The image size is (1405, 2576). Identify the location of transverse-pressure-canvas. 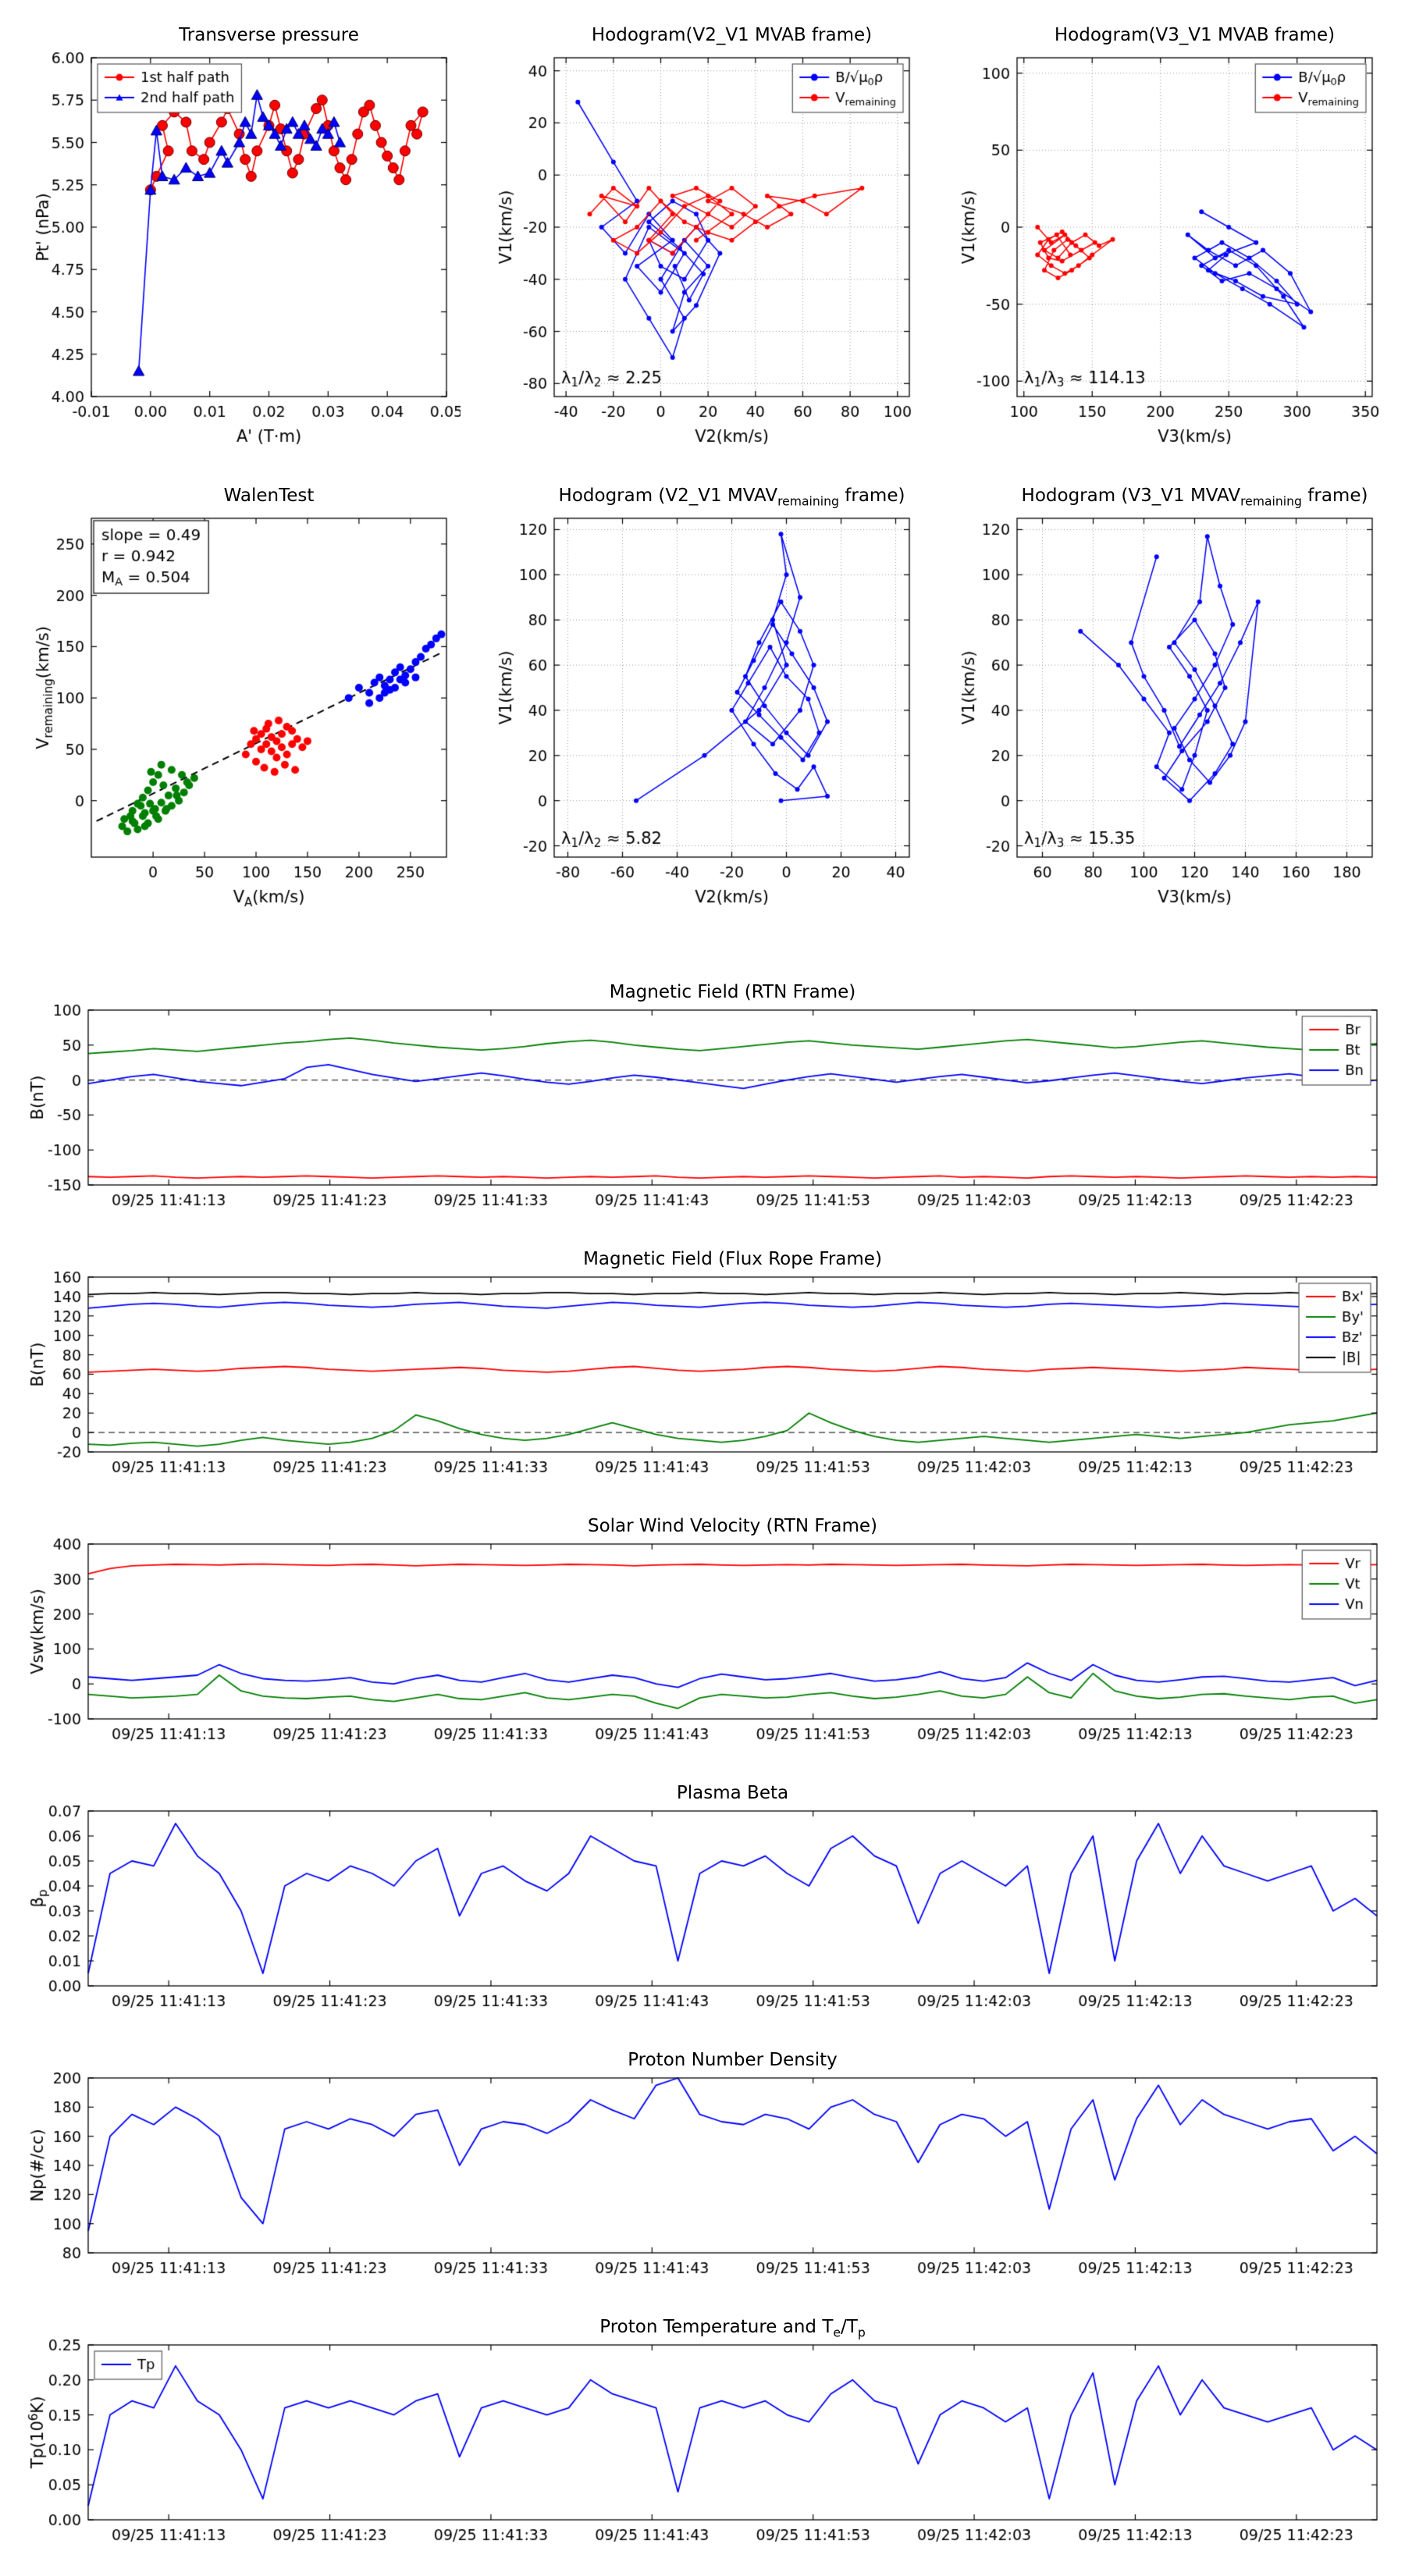
(241, 235).